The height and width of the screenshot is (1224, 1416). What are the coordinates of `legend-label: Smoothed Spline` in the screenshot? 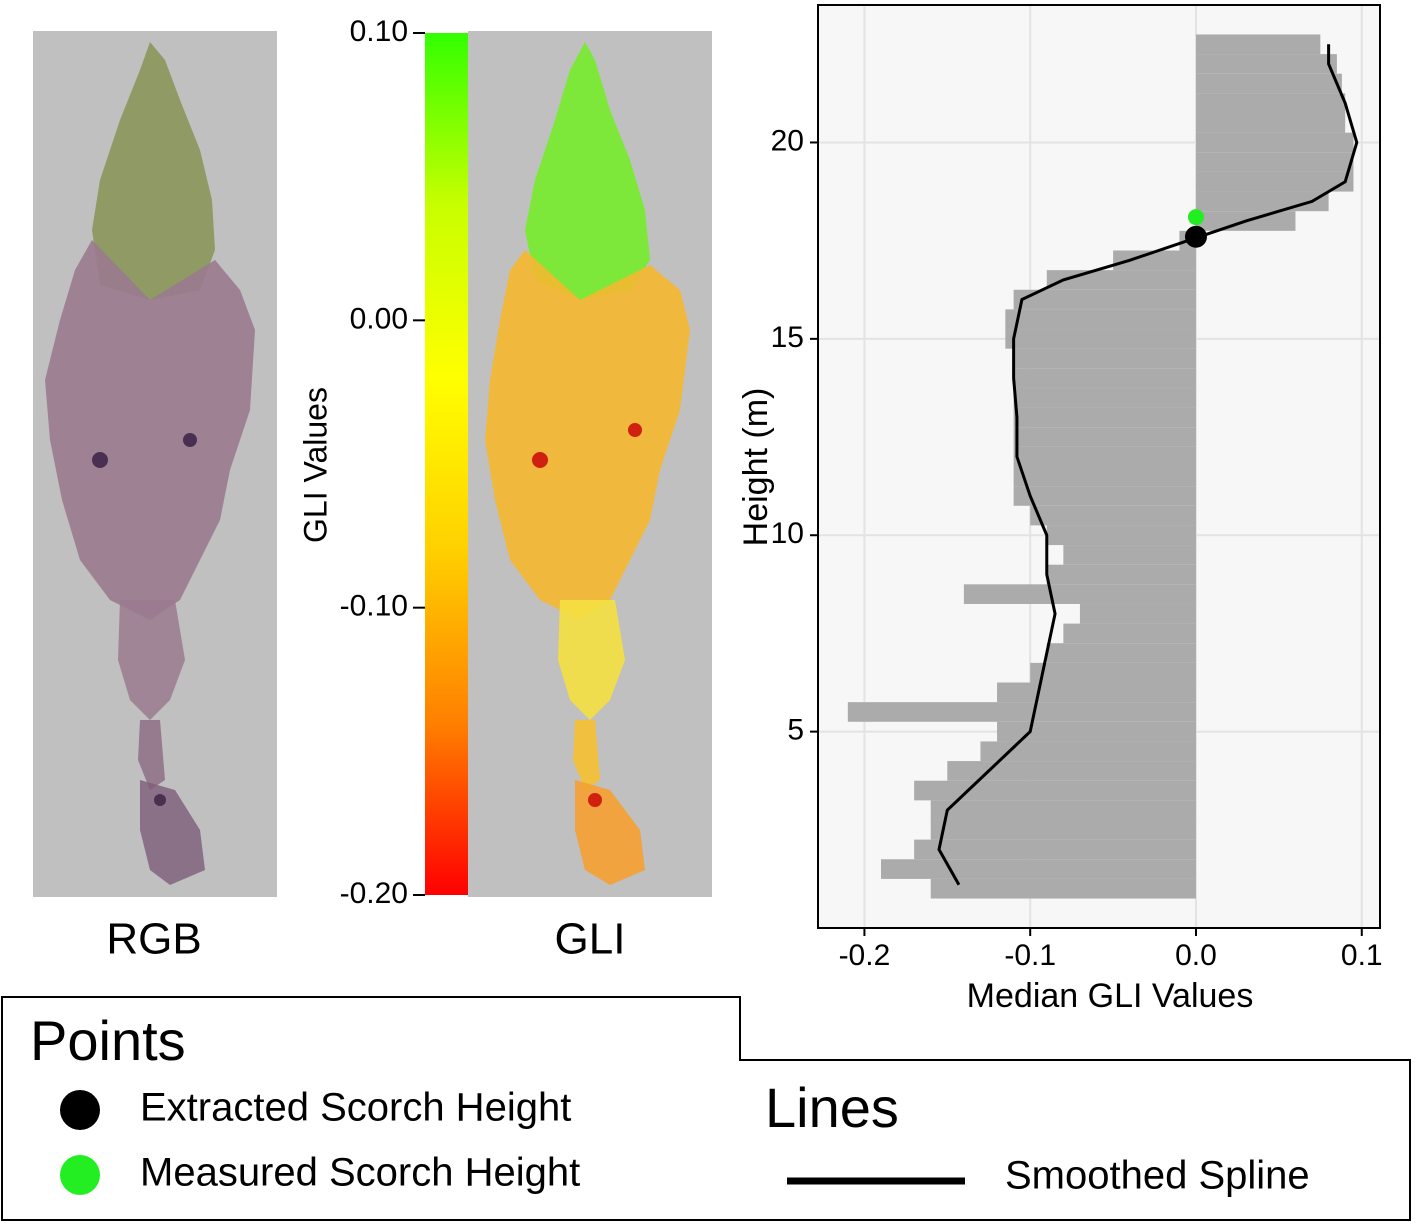 It's located at (1157, 1176).